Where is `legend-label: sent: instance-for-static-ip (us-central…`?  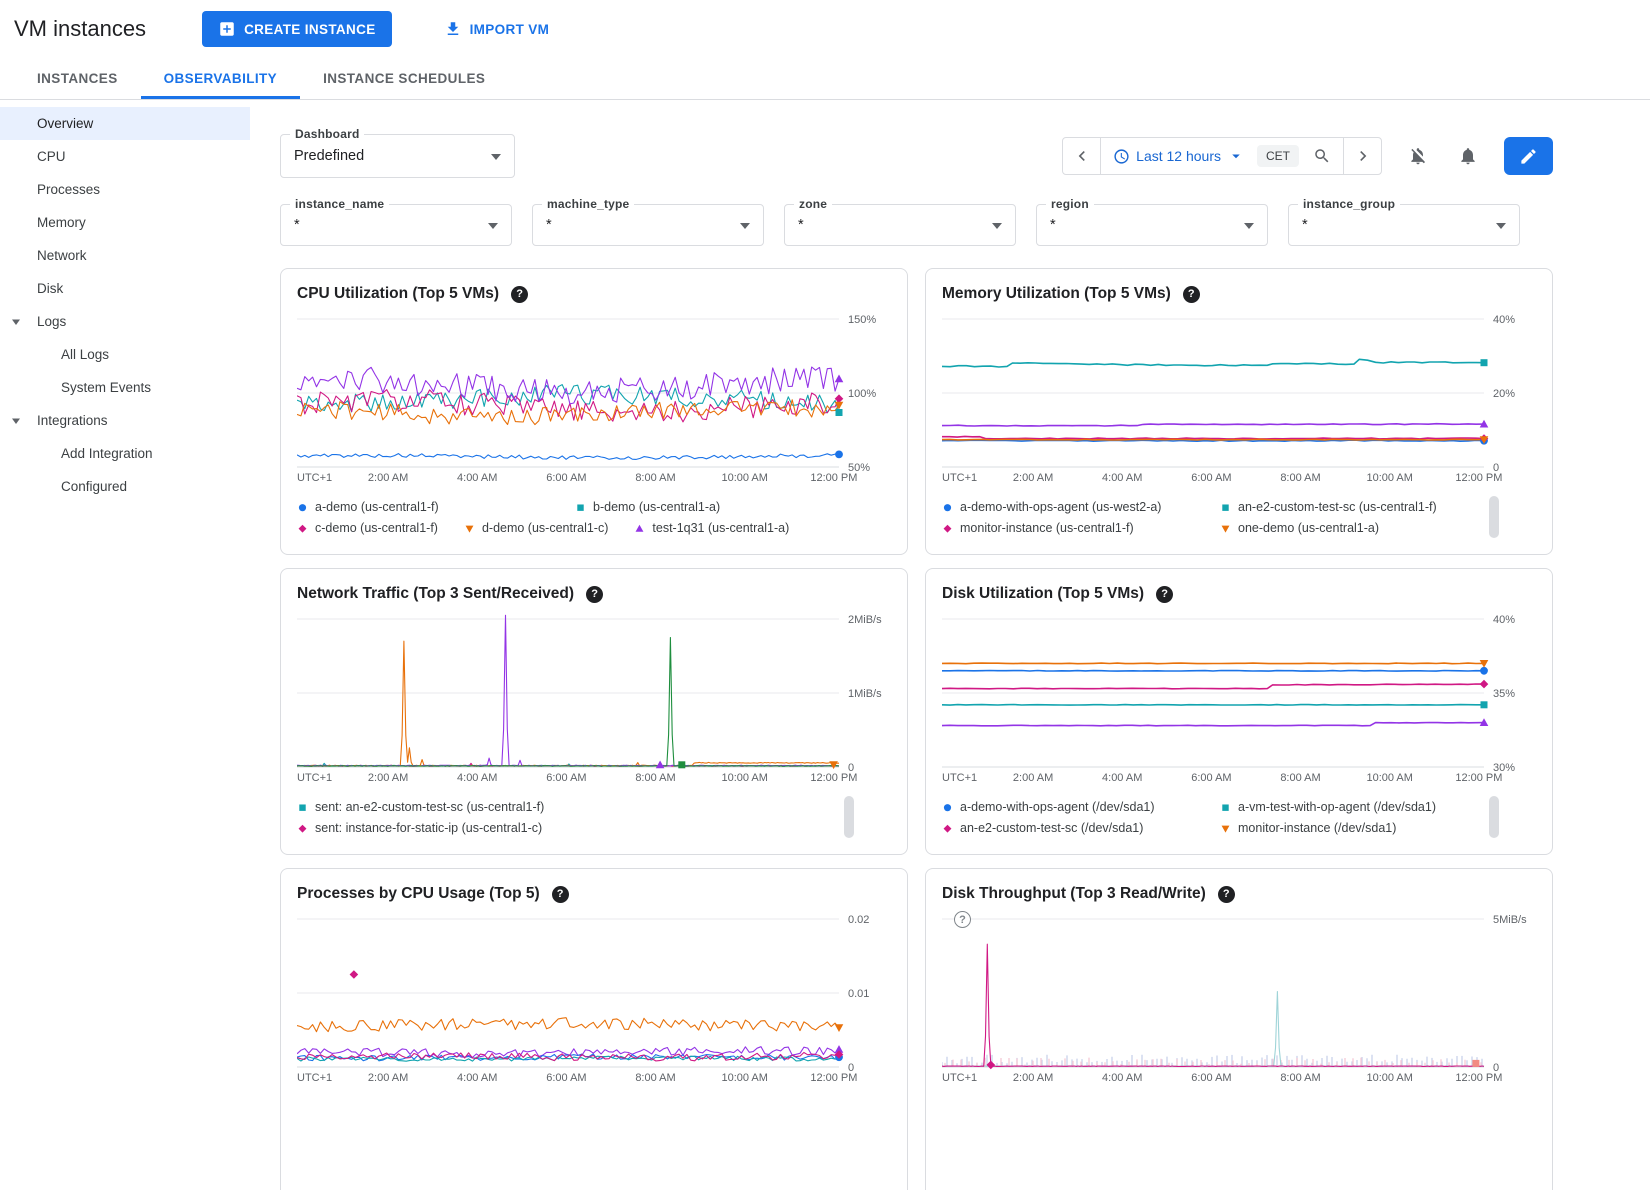 legend-label: sent: instance-for-static-ip (us-central… is located at coordinates (429, 828).